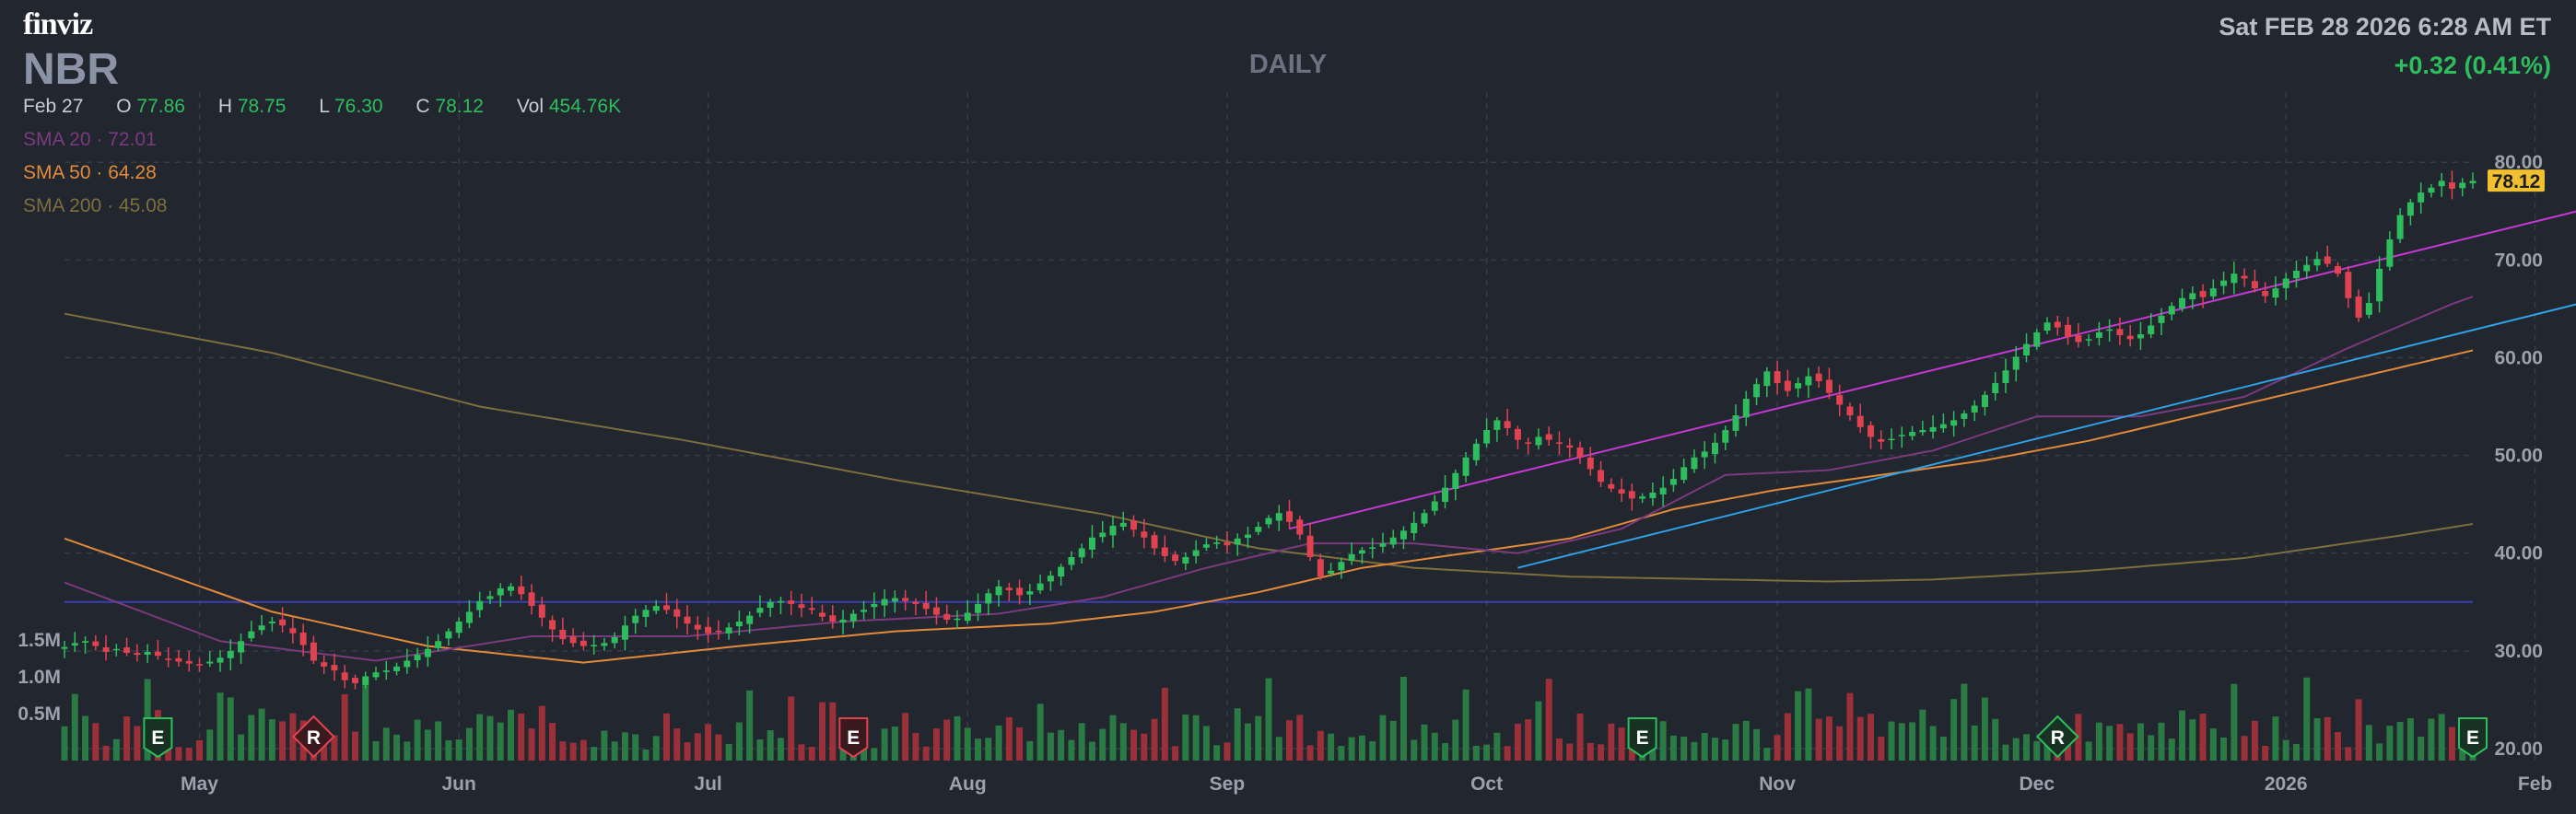  Describe the element at coordinates (90, 140) in the screenshot. I see `sma20-legend: SMA 20 · 72.01` at that location.